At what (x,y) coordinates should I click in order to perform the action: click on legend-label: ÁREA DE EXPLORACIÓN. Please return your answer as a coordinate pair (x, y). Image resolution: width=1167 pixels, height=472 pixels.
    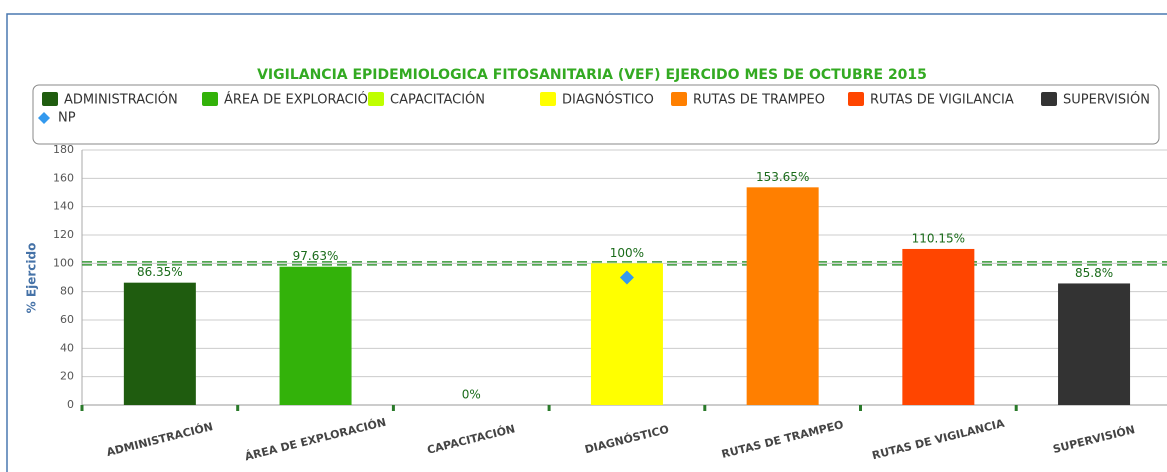
    Looking at the image, I should click on (301, 100).